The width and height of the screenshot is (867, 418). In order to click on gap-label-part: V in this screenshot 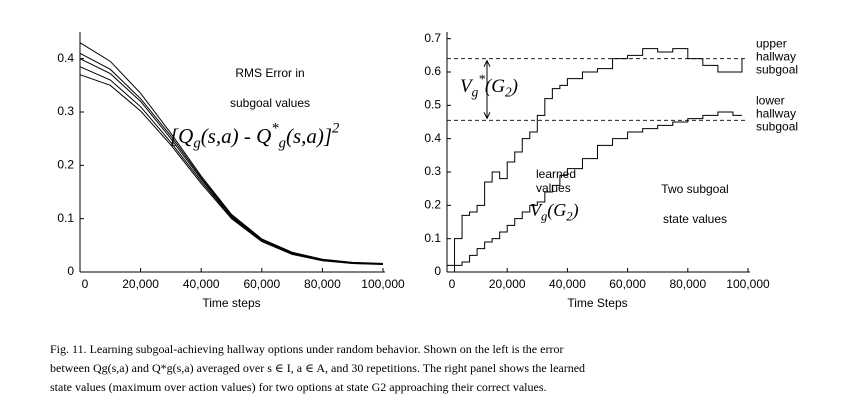, I will do `click(467, 86)`.